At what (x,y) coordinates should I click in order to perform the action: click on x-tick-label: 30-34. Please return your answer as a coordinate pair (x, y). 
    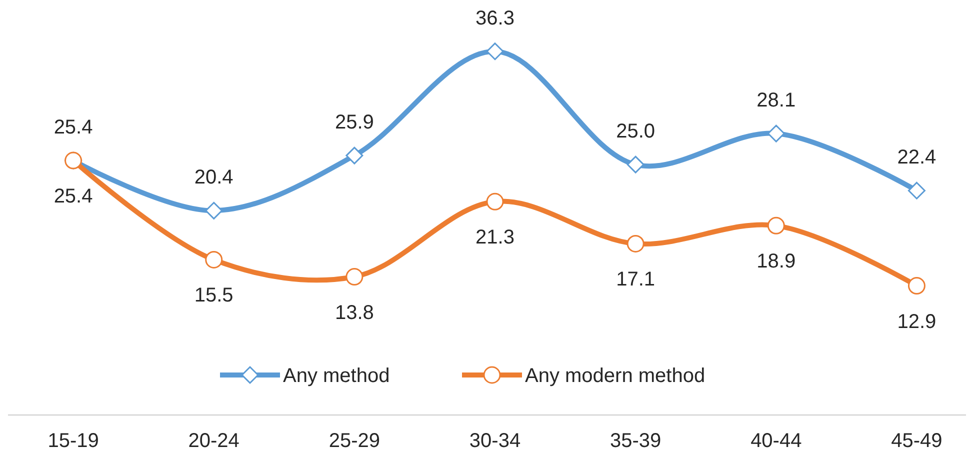
    Looking at the image, I should click on (495, 441).